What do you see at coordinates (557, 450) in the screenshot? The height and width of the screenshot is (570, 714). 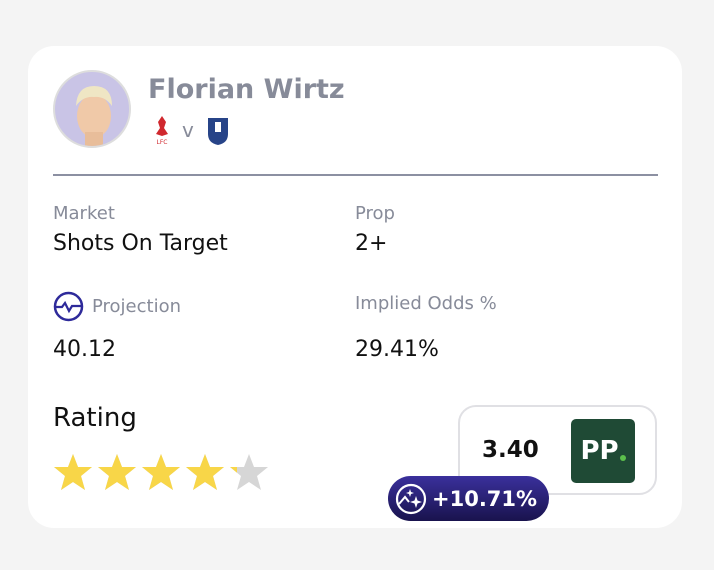 I see `odds-box: 3.40 PP` at bounding box center [557, 450].